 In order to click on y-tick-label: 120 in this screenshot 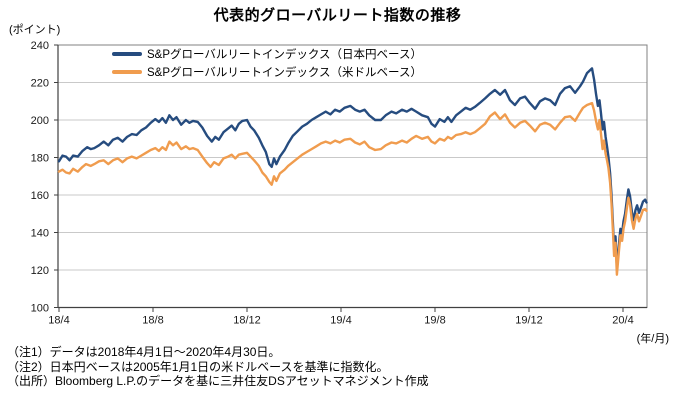, I will do `click(40, 271)`.